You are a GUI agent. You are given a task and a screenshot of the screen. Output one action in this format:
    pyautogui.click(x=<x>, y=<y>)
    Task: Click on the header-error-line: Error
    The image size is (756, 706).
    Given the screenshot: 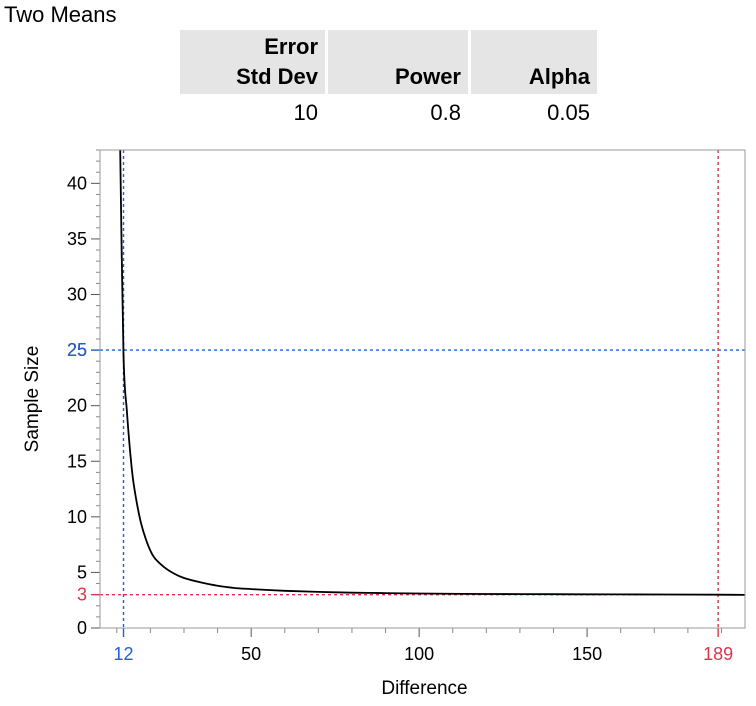 What is the action you would take?
    pyautogui.click(x=291, y=46)
    